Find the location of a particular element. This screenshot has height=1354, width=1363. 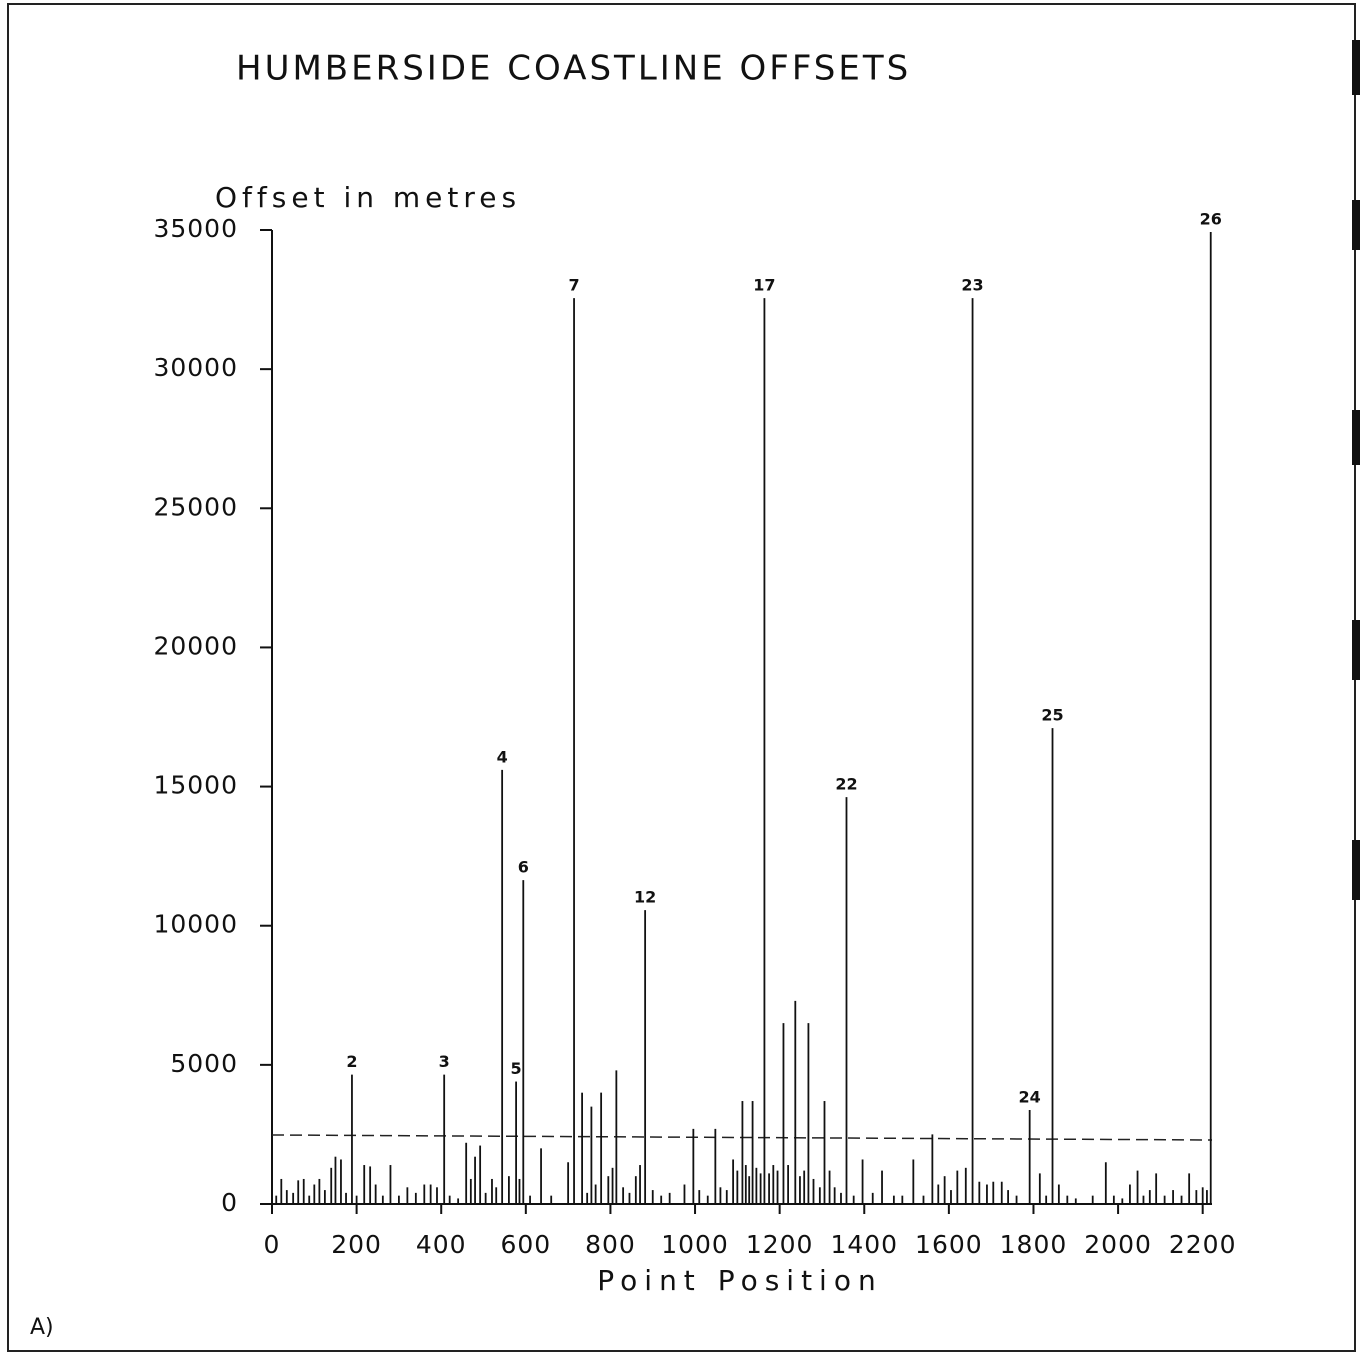

spike-label: 5 is located at coordinates (516, 1068).